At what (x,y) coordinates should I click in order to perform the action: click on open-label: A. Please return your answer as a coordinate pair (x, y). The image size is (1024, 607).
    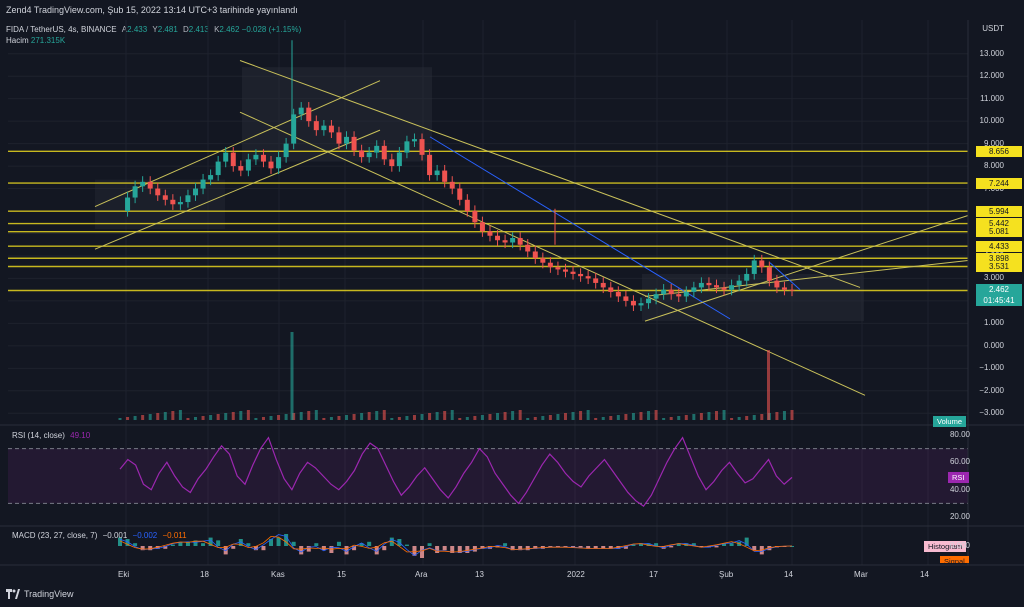
    Looking at the image, I should click on (124, 29).